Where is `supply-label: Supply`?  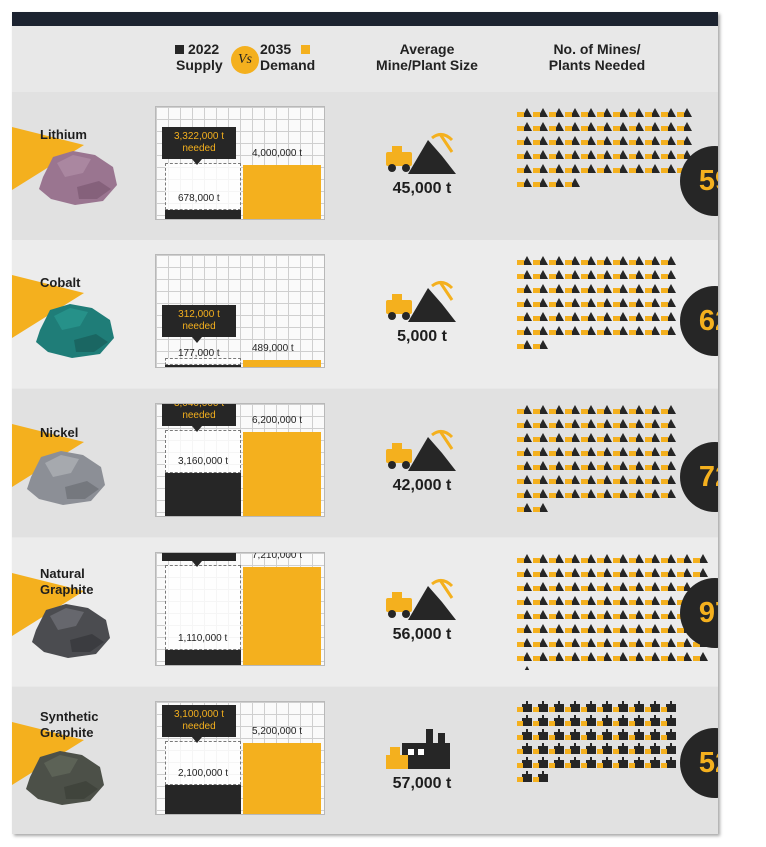 supply-label: Supply is located at coordinates (199, 65).